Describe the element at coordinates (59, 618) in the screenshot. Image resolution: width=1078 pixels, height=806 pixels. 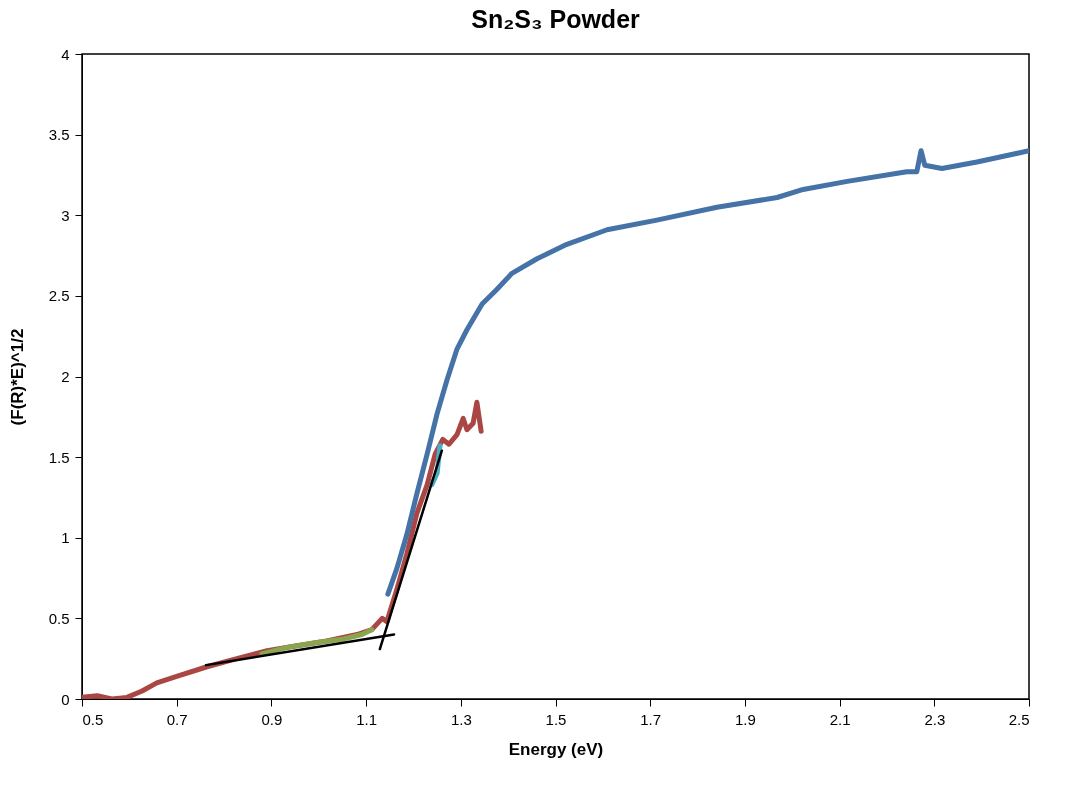
I see `y-tick-label: 0.5` at that location.